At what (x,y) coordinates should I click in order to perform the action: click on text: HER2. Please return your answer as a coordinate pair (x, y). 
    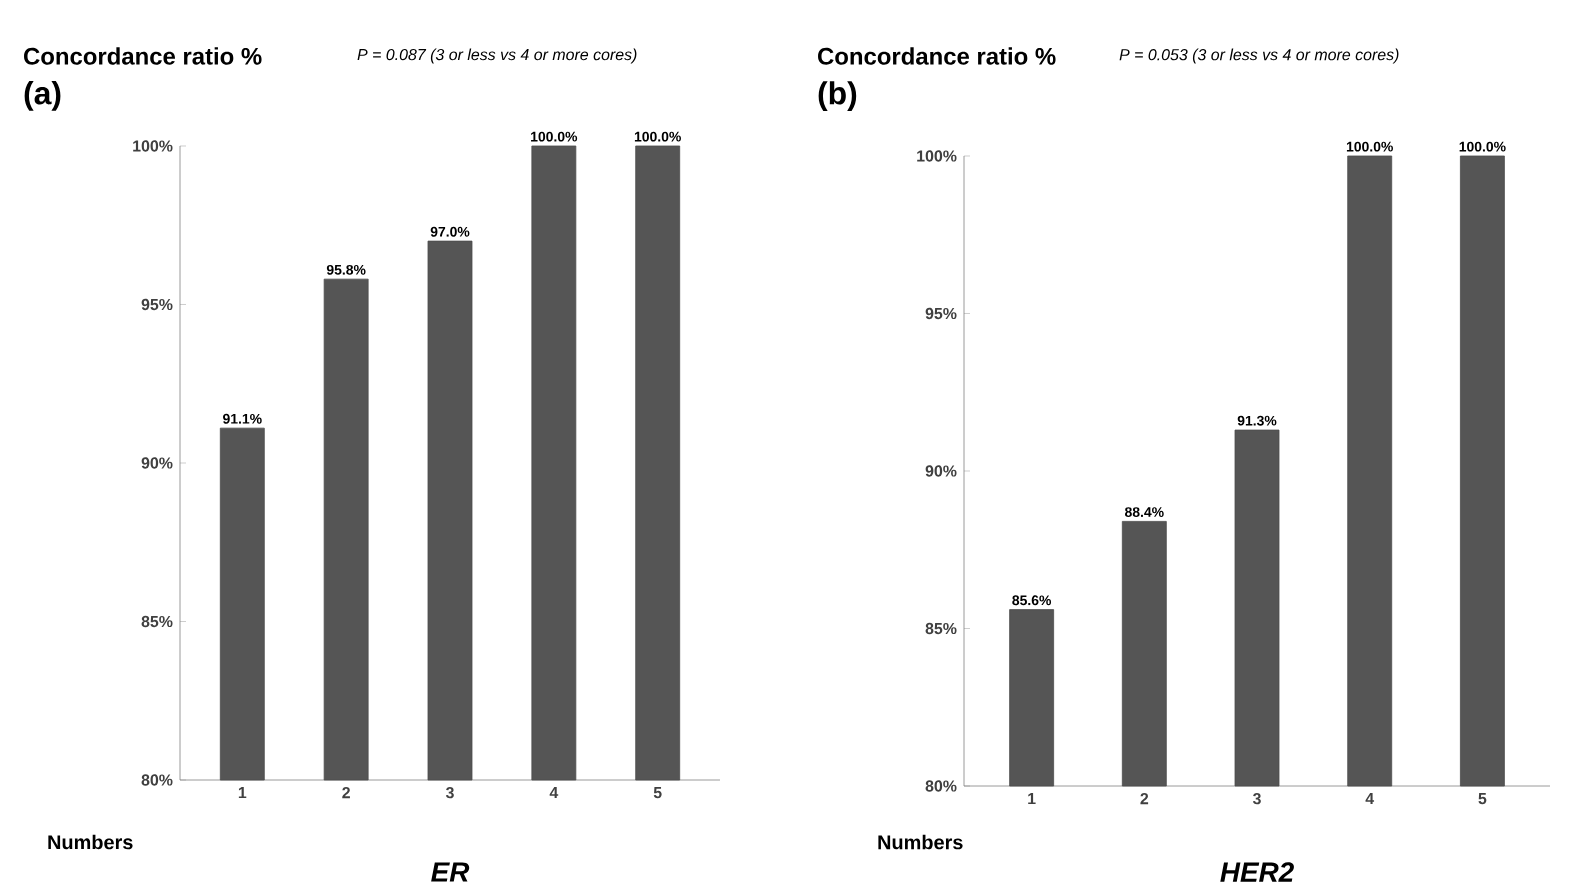
    Looking at the image, I should click on (1257, 872).